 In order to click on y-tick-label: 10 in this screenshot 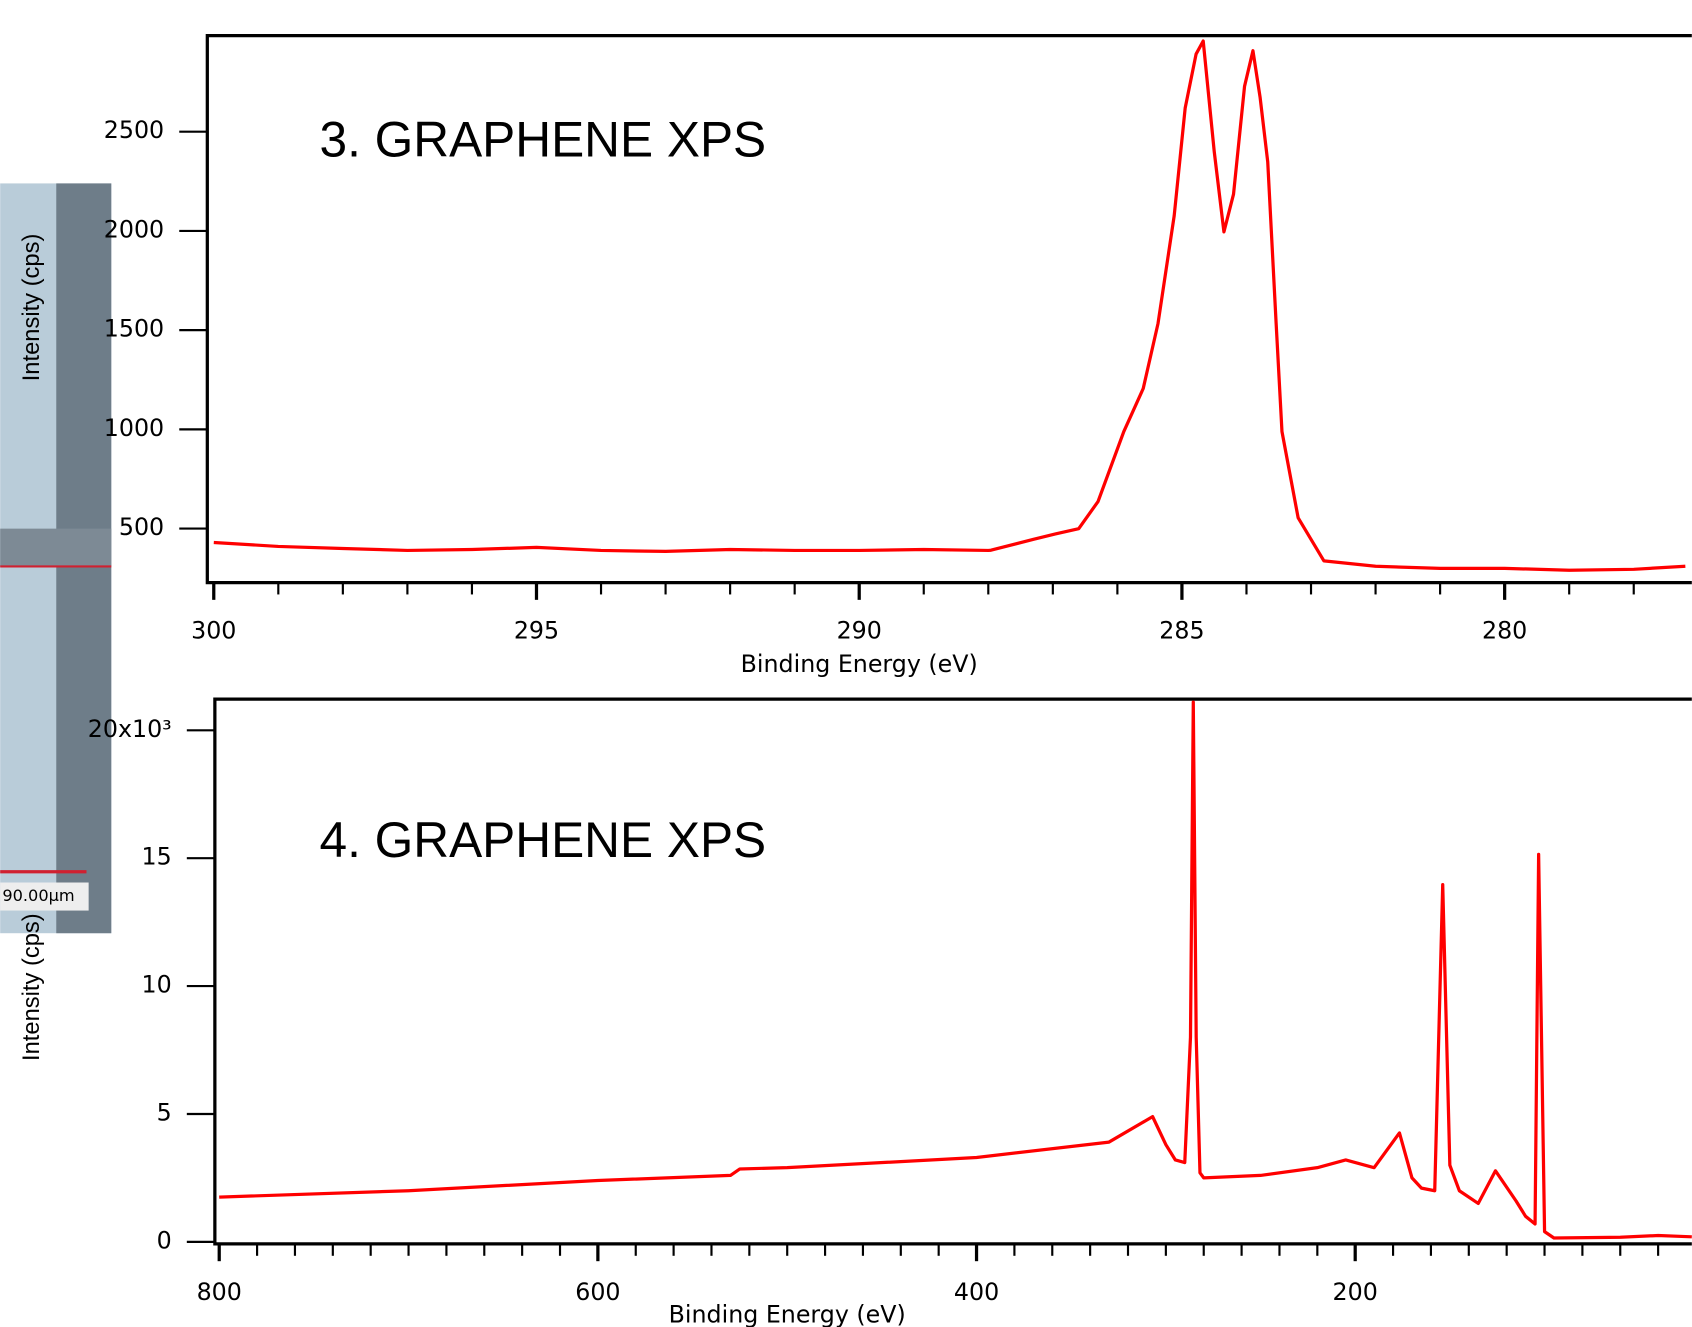, I will do `click(157, 985)`.